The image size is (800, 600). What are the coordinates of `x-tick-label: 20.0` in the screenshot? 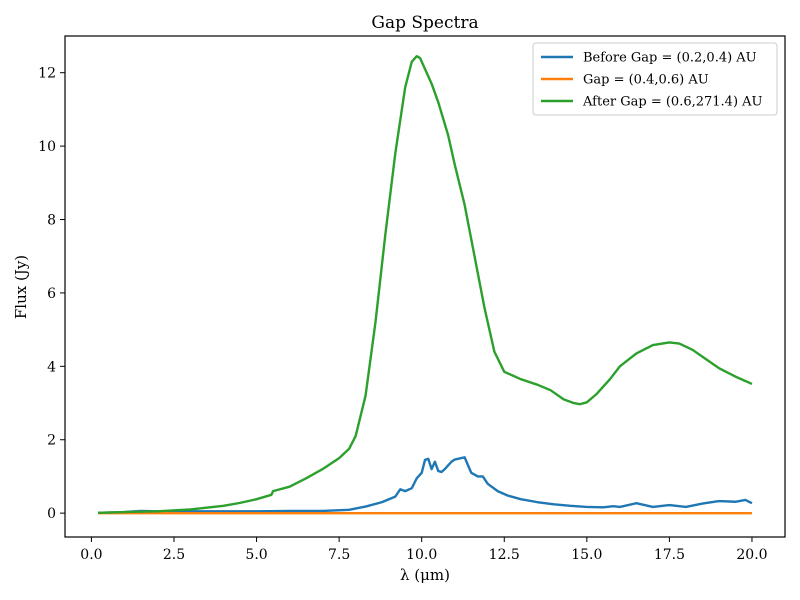 It's located at (751, 555).